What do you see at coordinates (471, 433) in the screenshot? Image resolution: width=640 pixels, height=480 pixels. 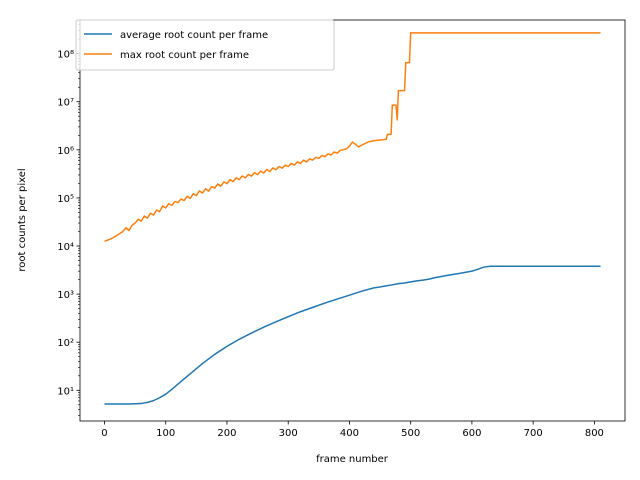 I see `x-tick-label: 600` at bounding box center [471, 433].